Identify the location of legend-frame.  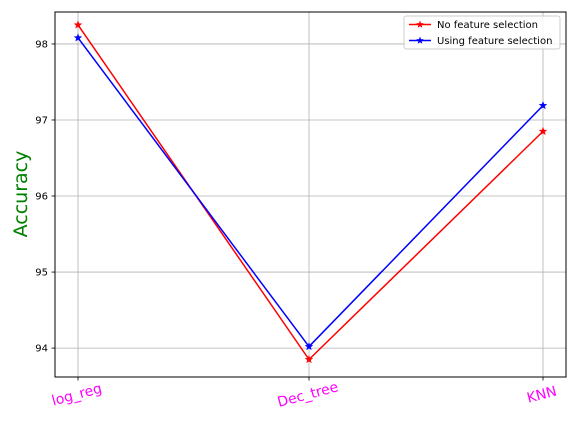
(482, 32).